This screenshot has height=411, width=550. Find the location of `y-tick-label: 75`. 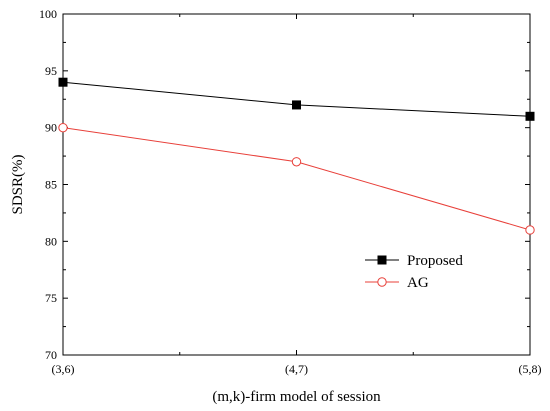

y-tick-label: 75 is located at coordinates (51, 298).